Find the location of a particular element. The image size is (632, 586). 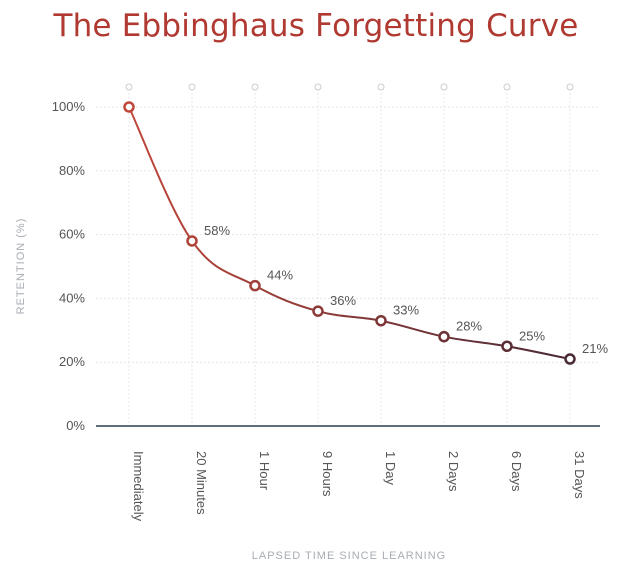

x-tick-label: 1 Hour is located at coordinates (264, 471).